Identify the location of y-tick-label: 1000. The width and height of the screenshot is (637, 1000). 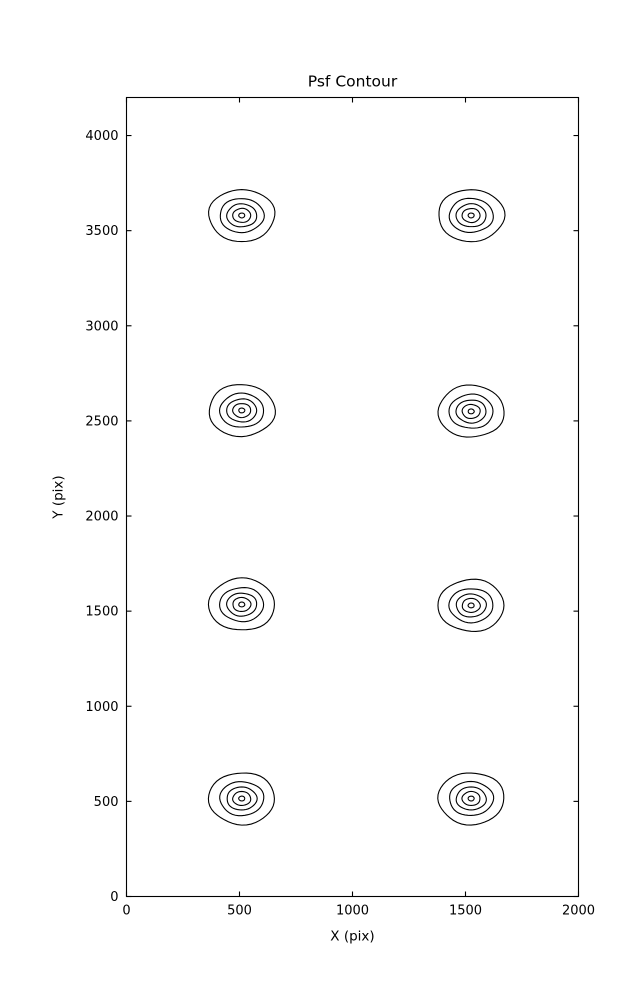
(101, 707).